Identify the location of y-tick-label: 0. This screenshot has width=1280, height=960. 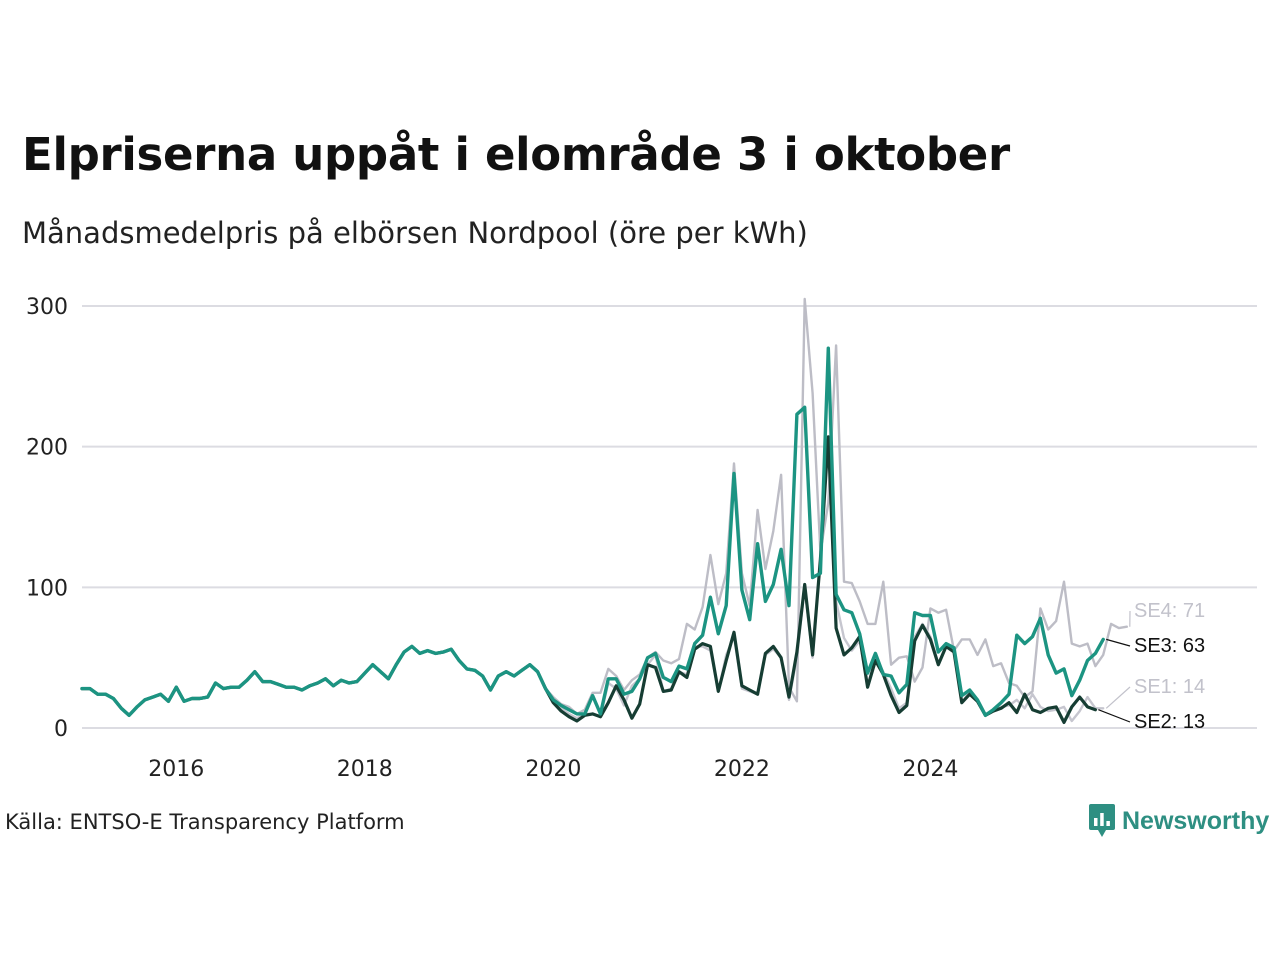
(61, 729).